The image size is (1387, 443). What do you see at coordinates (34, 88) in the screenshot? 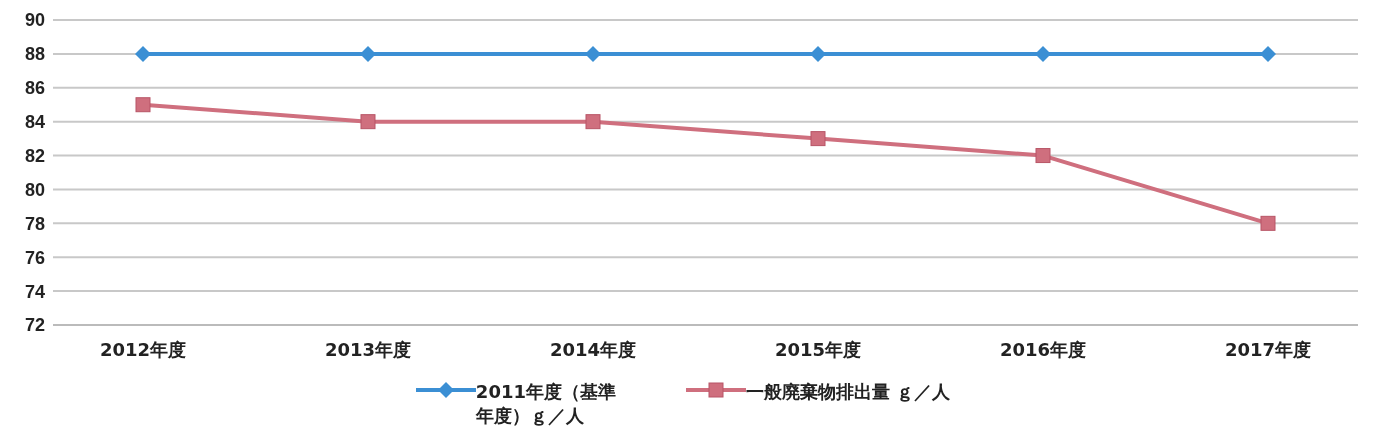
I see `y-tick-label: 86` at bounding box center [34, 88].